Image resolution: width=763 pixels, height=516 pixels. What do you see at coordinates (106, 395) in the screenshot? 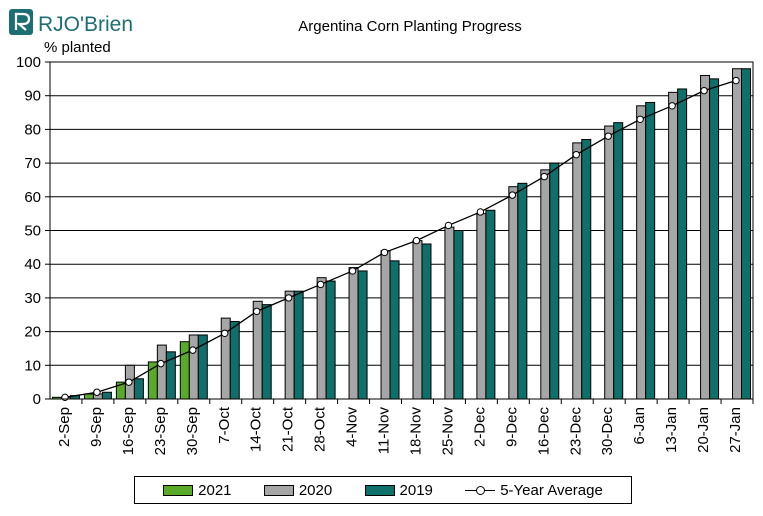
I see `bar-2019-9-Sep` at bounding box center [106, 395].